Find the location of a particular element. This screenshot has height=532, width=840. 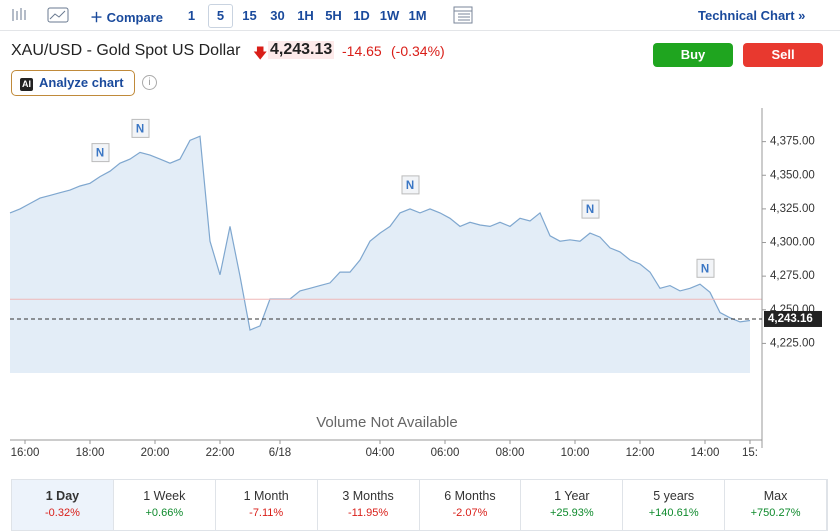

ai-icon: AI is located at coordinates (26, 84).